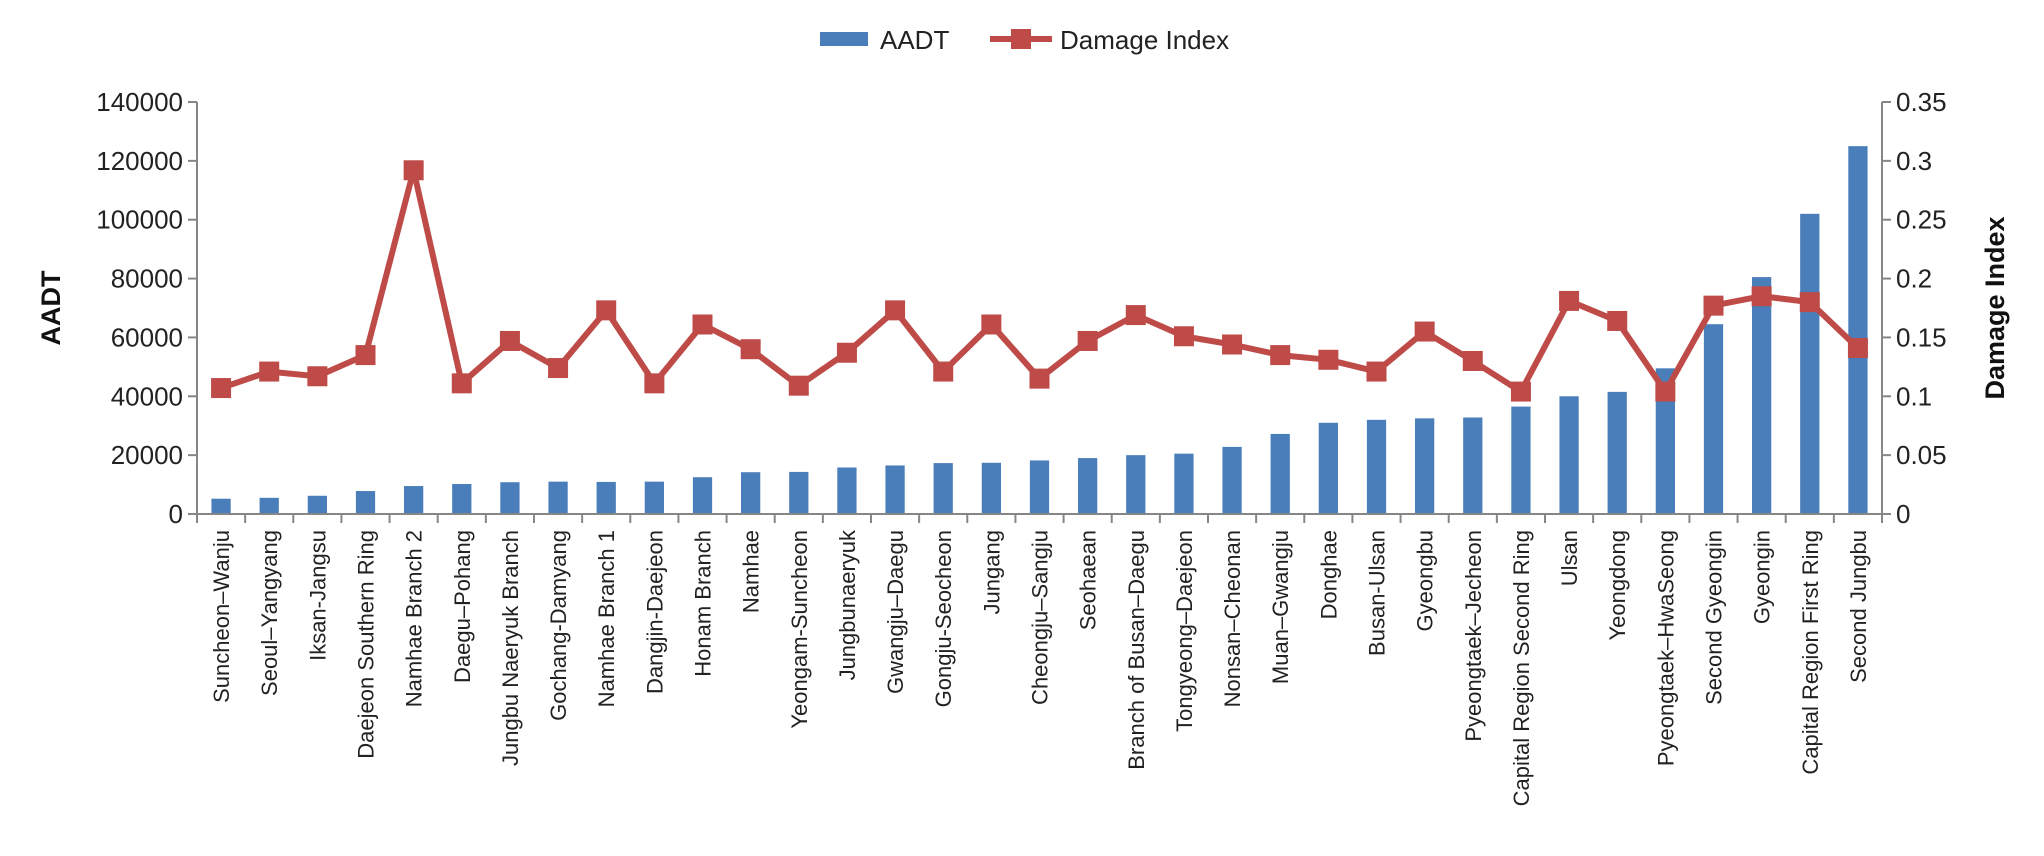 This screenshot has height=856, width=2044. What do you see at coordinates (1377, 593) in the screenshot?
I see `x-category-label: Busan-Ulsan` at bounding box center [1377, 593].